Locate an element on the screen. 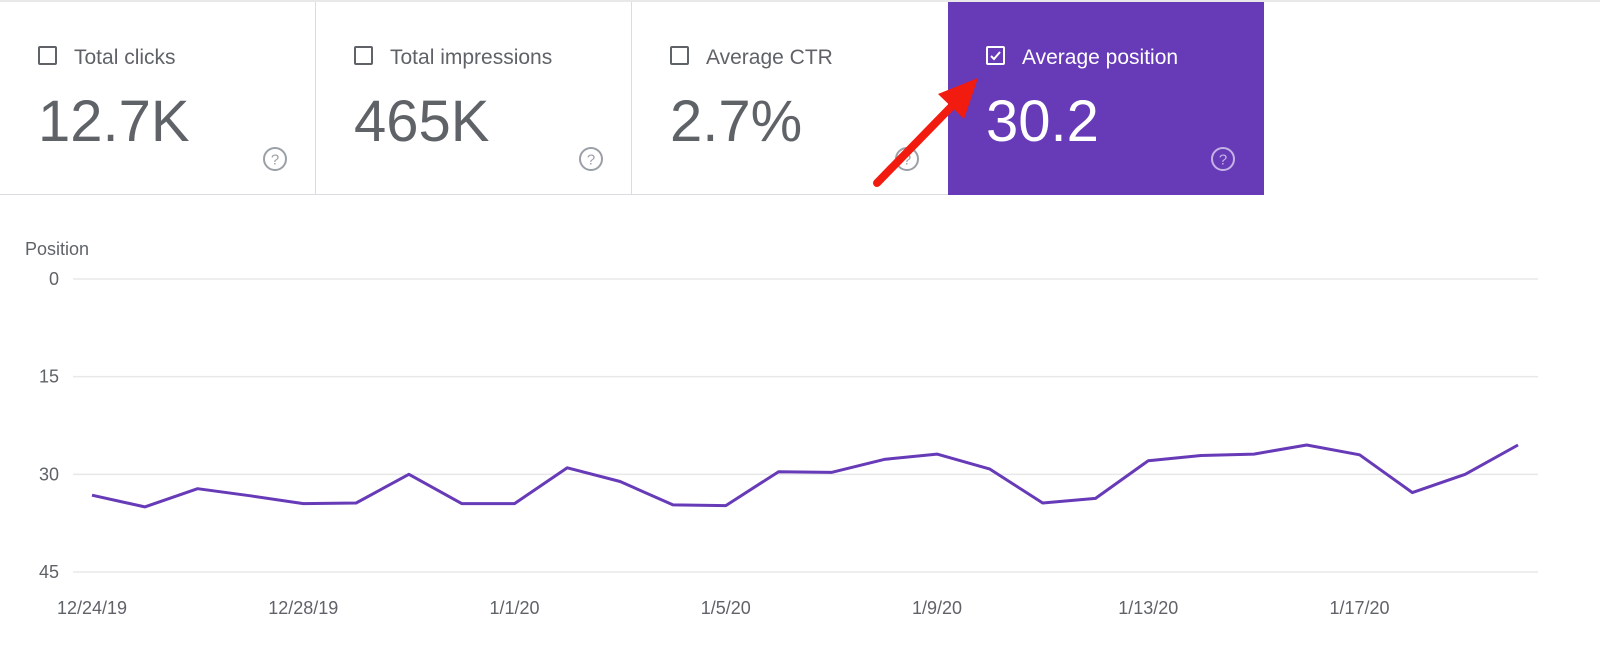 This screenshot has width=1600, height=665. metric-card-average-ctr: Average CTR 2.7% ? is located at coordinates (790, 98).